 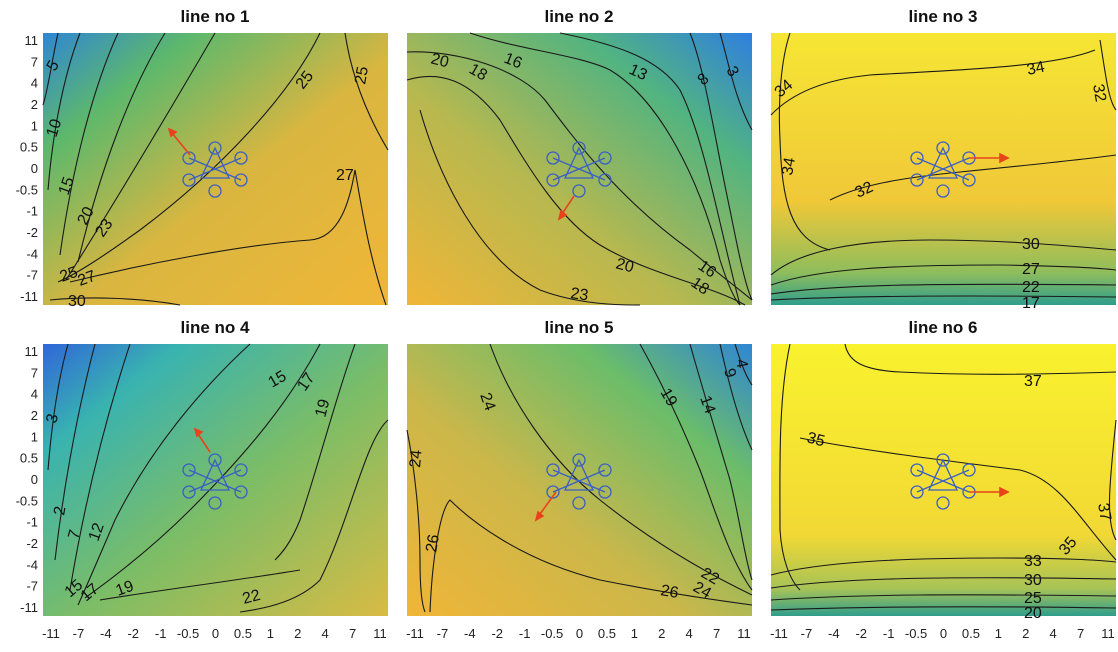 What do you see at coordinates (1033, 561) in the screenshot?
I see `contour-label: 33` at bounding box center [1033, 561].